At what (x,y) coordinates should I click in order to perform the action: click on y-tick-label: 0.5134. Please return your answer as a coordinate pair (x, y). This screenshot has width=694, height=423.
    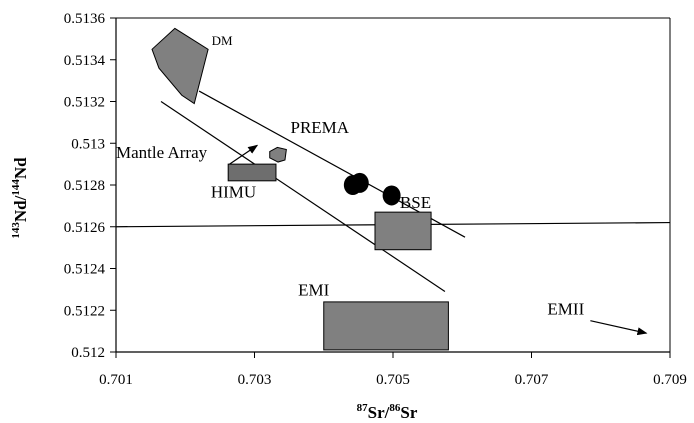
    Looking at the image, I should click on (85, 61).